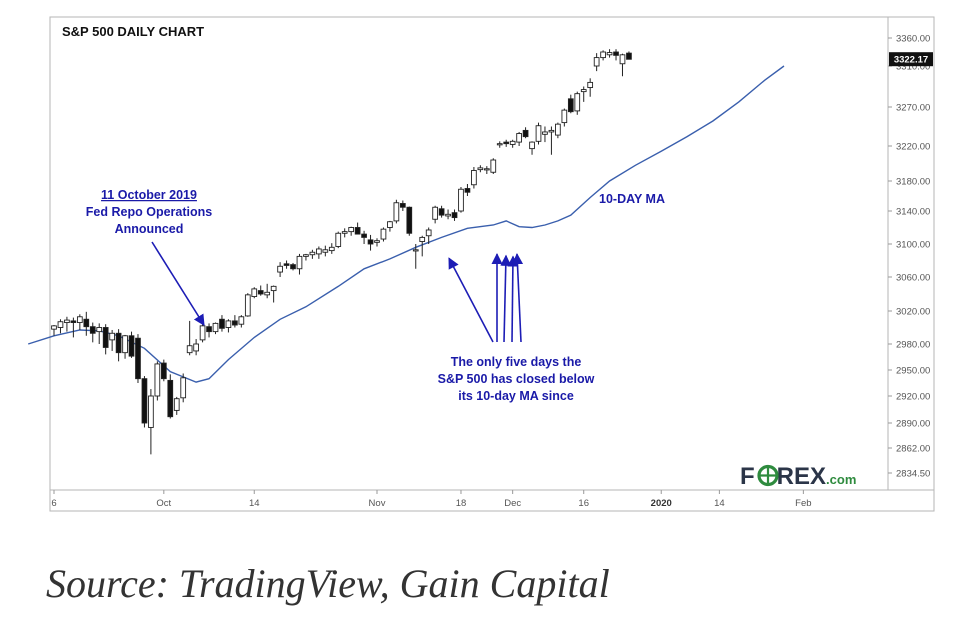 This screenshot has width=964, height=620. I want to click on ma-label: 10-DAY MA, so click(632, 199).